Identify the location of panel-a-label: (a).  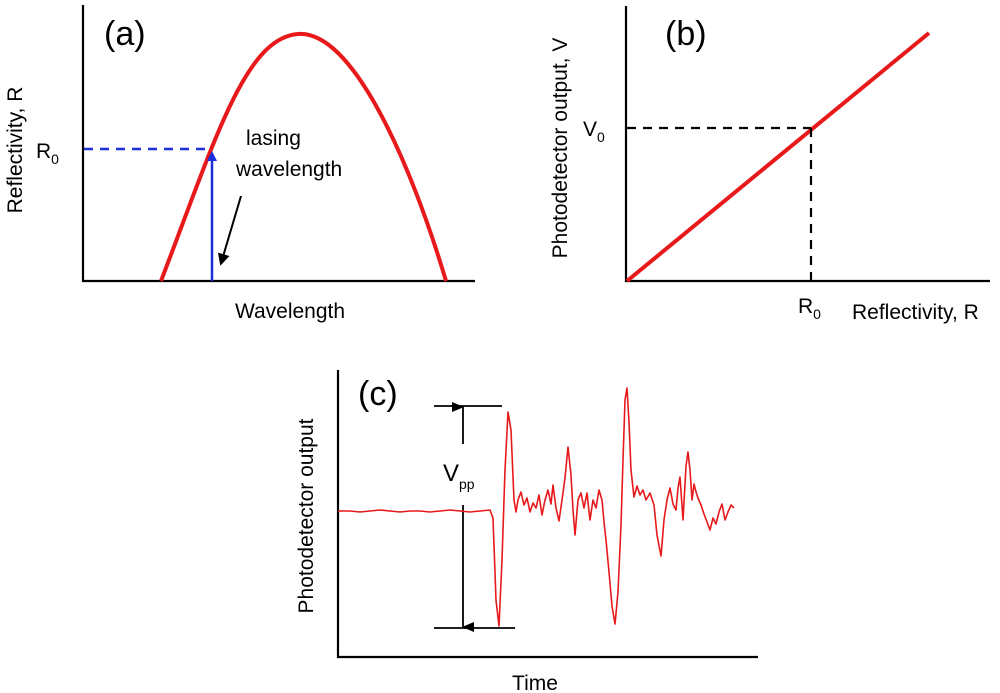
(125, 34).